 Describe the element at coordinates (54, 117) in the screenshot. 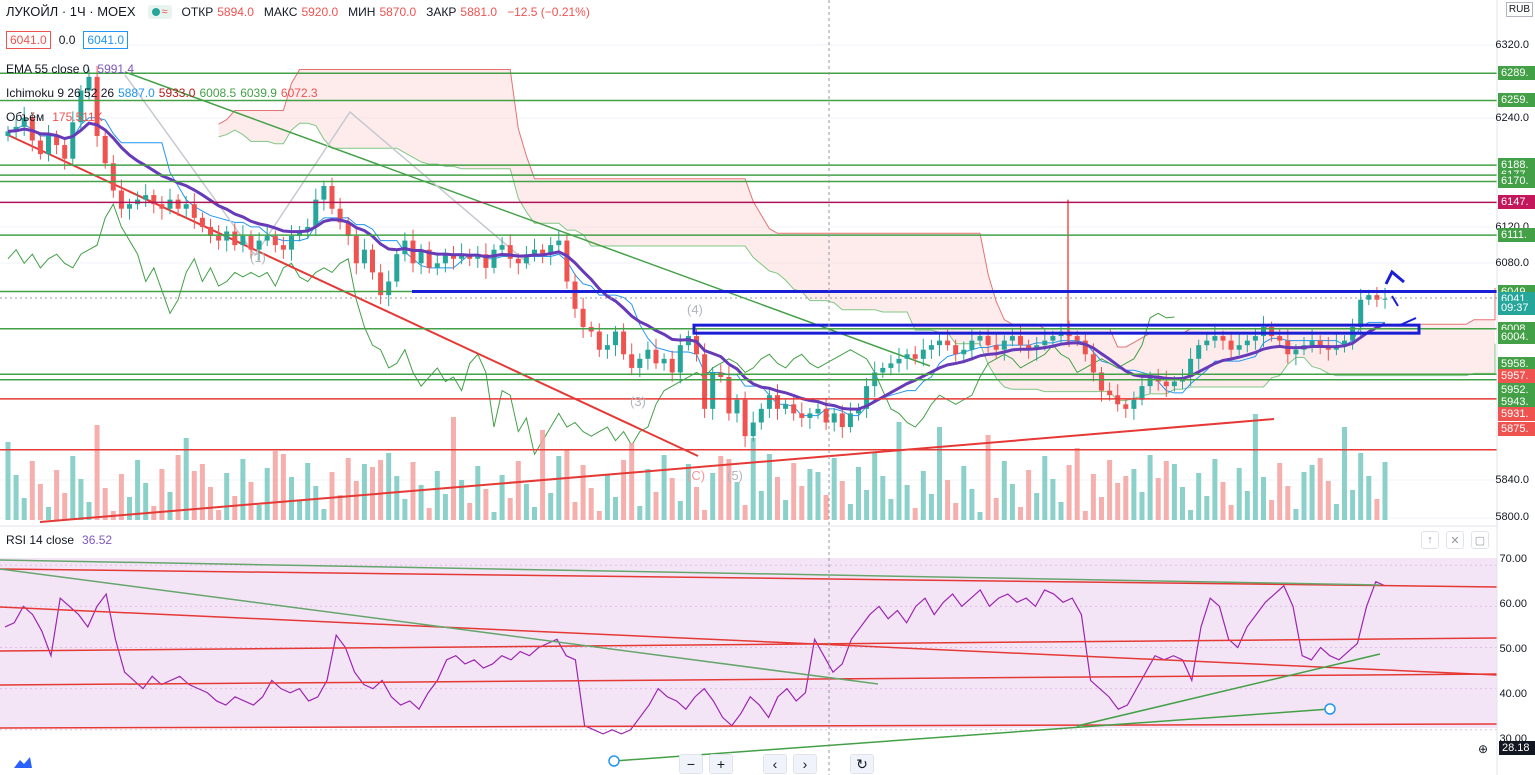

I see `volume-legend: Объём 175.511K` at that location.